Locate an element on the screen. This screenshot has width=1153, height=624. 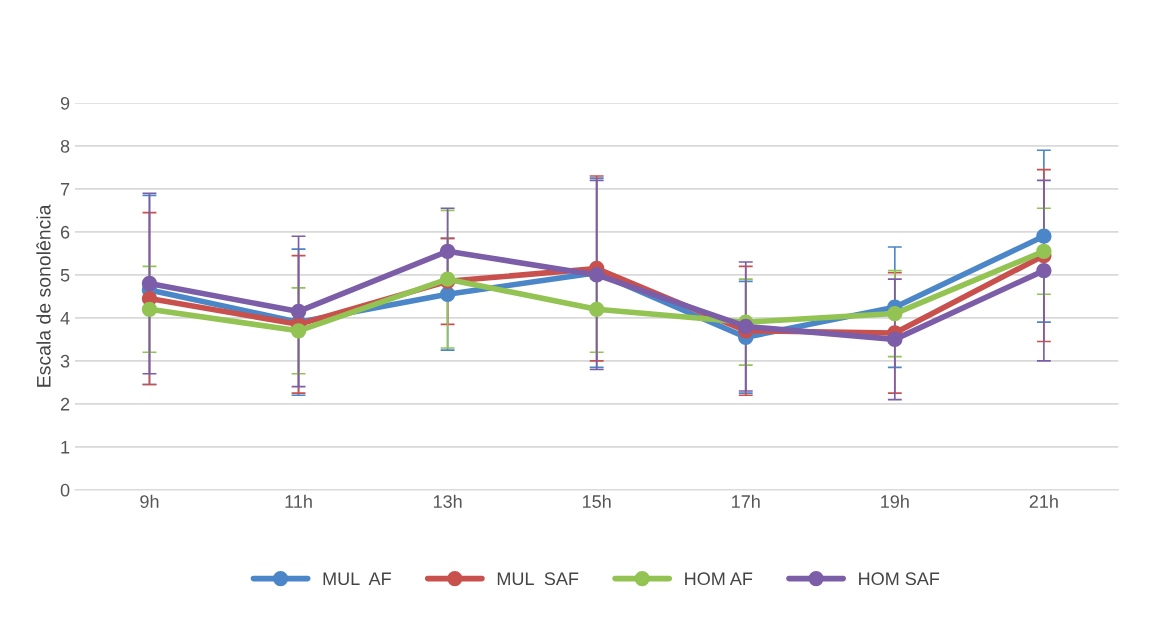
legend-label: MUL SAF is located at coordinates (538, 579).